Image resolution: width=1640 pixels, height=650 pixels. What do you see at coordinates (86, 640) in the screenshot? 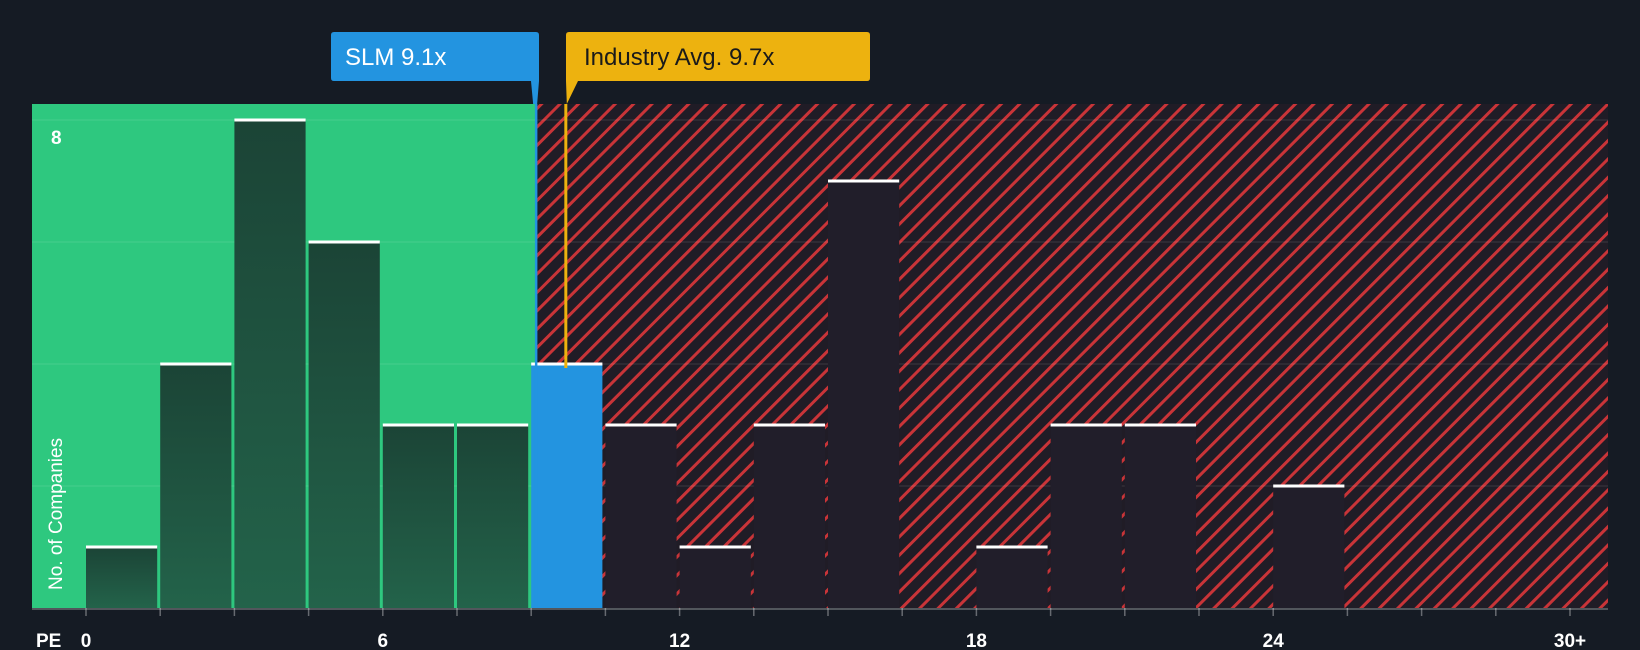
I see `x-tick-label: 0` at bounding box center [86, 640].